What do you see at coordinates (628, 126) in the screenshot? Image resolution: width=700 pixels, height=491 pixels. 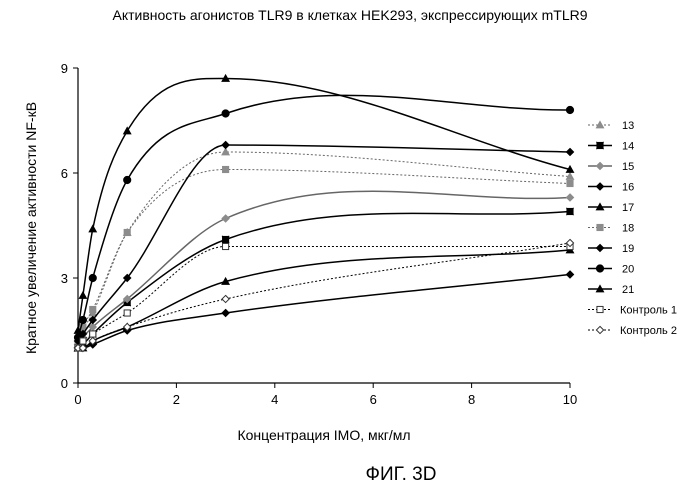 I see `legend-label: 13` at bounding box center [628, 126].